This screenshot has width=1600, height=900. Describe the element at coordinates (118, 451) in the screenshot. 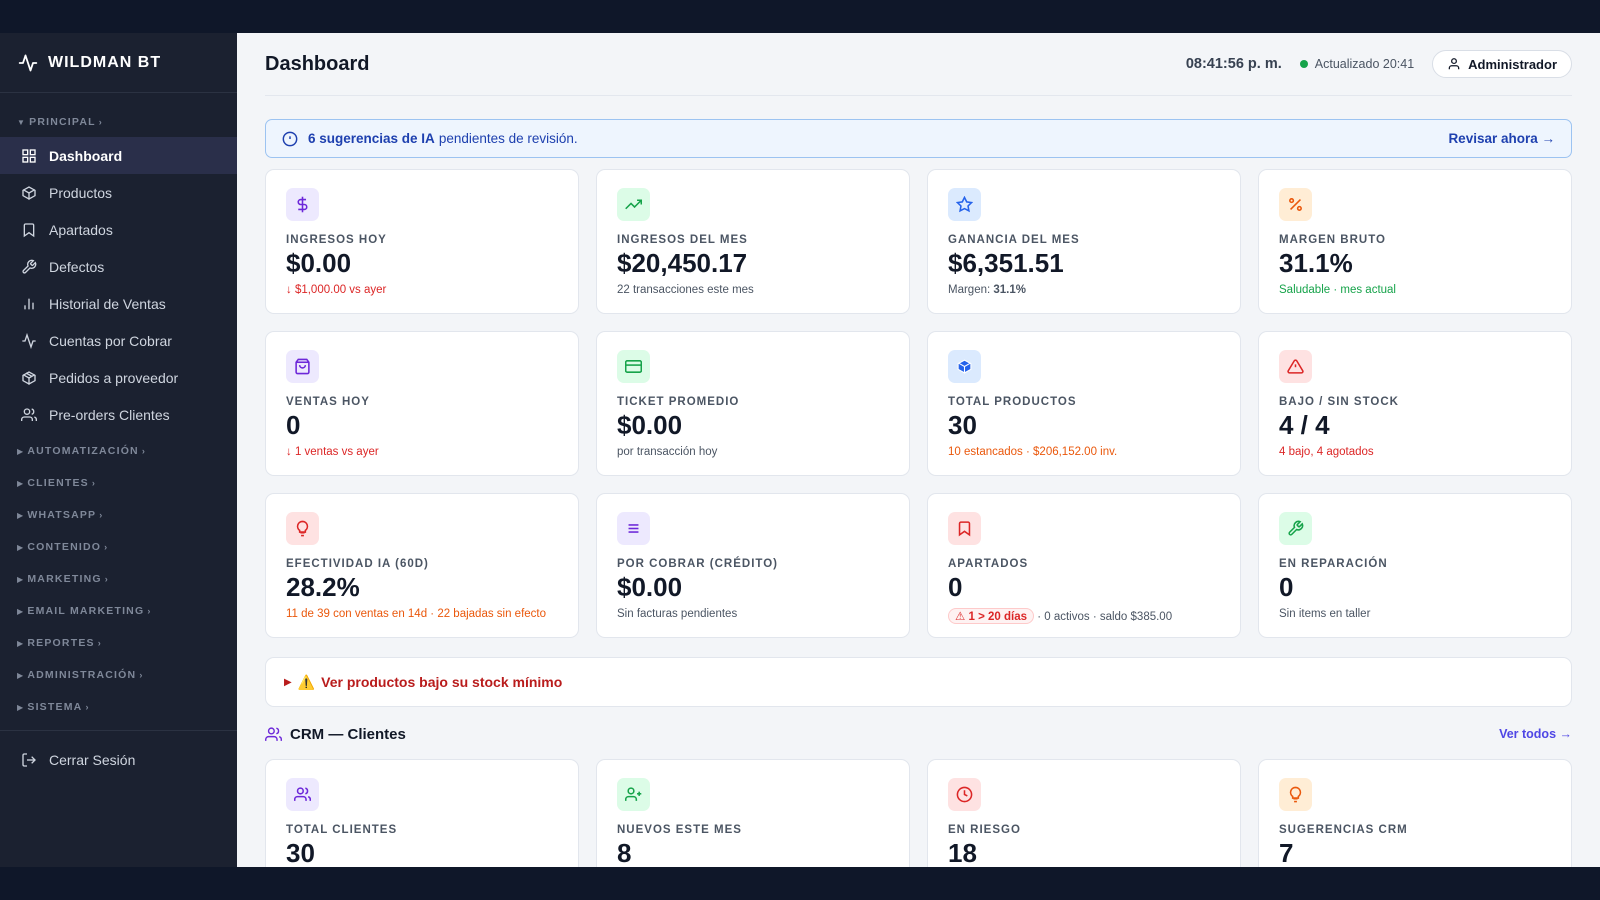

I see `section-automatizacion: ▶ AUTOMATIZACIÓN ›` at that location.